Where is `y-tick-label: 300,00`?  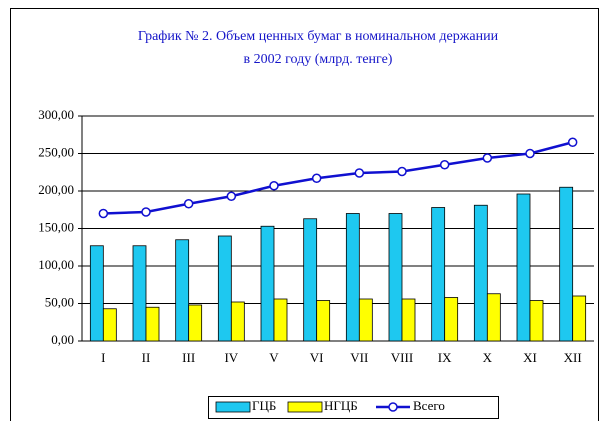
y-tick-label: 300,00 is located at coordinates (56, 114).